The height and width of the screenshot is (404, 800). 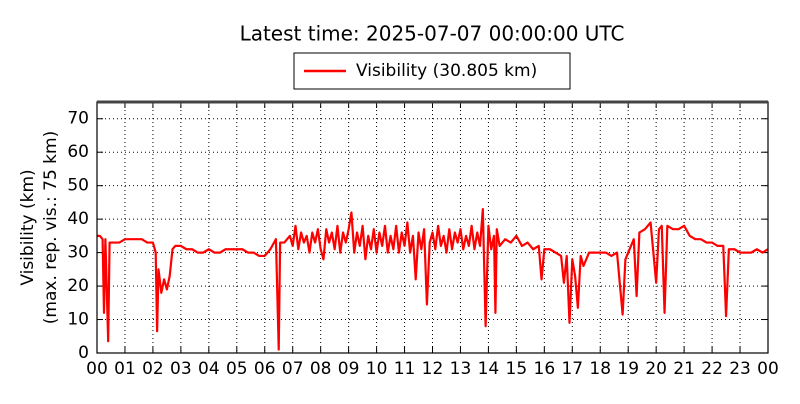 I want to click on x-tick-label: 21, so click(x=684, y=369).